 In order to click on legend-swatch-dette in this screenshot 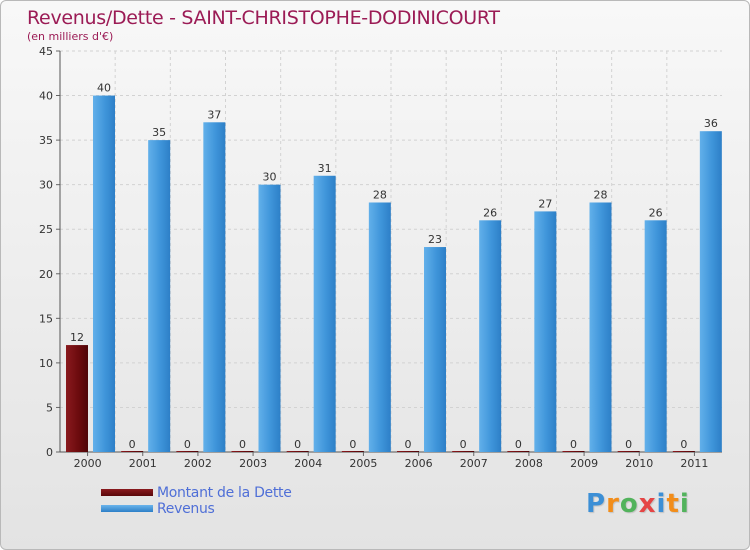, I will do `click(127, 492)`.